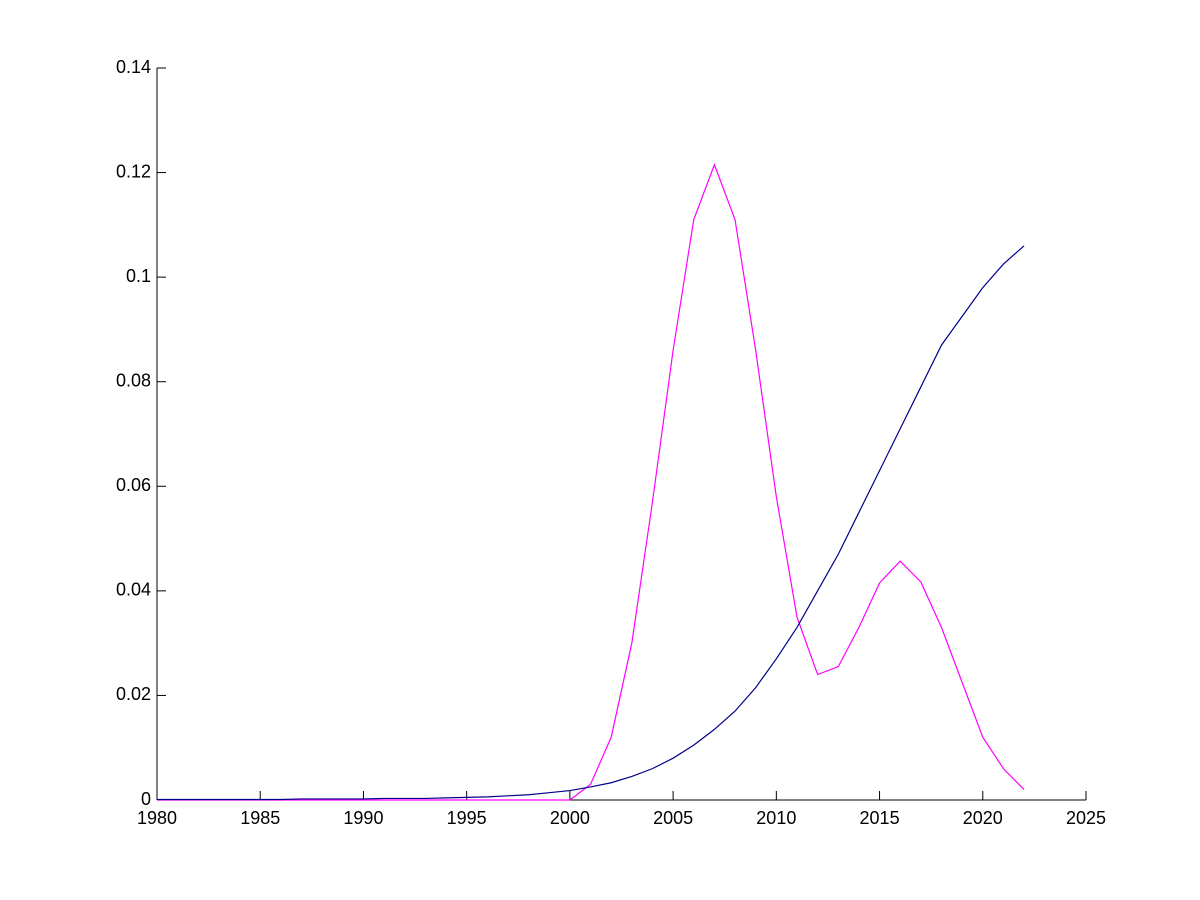 The height and width of the screenshot is (900, 1200). I want to click on x-tick-label: 2000, so click(570, 818).